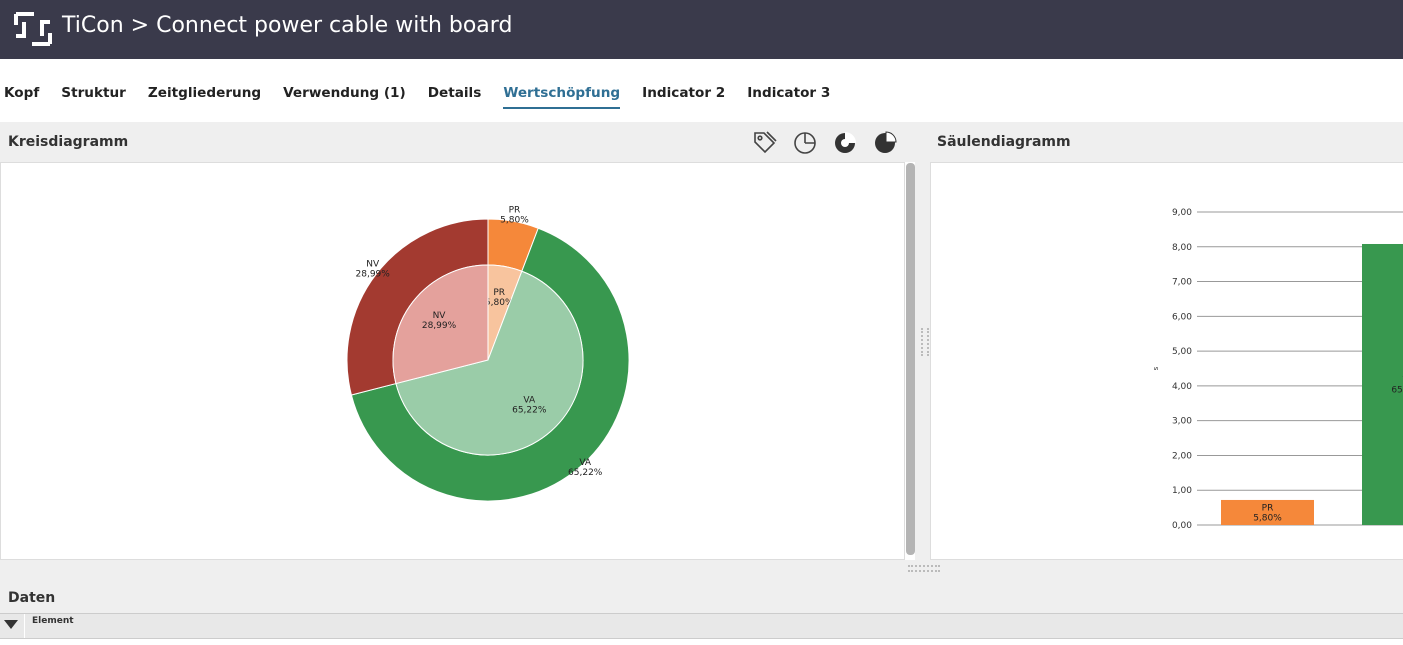 The height and width of the screenshot is (645, 1403). What do you see at coordinates (765, 142) in the screenshot?
I see `label-icon` at bounding box center [765, 142].